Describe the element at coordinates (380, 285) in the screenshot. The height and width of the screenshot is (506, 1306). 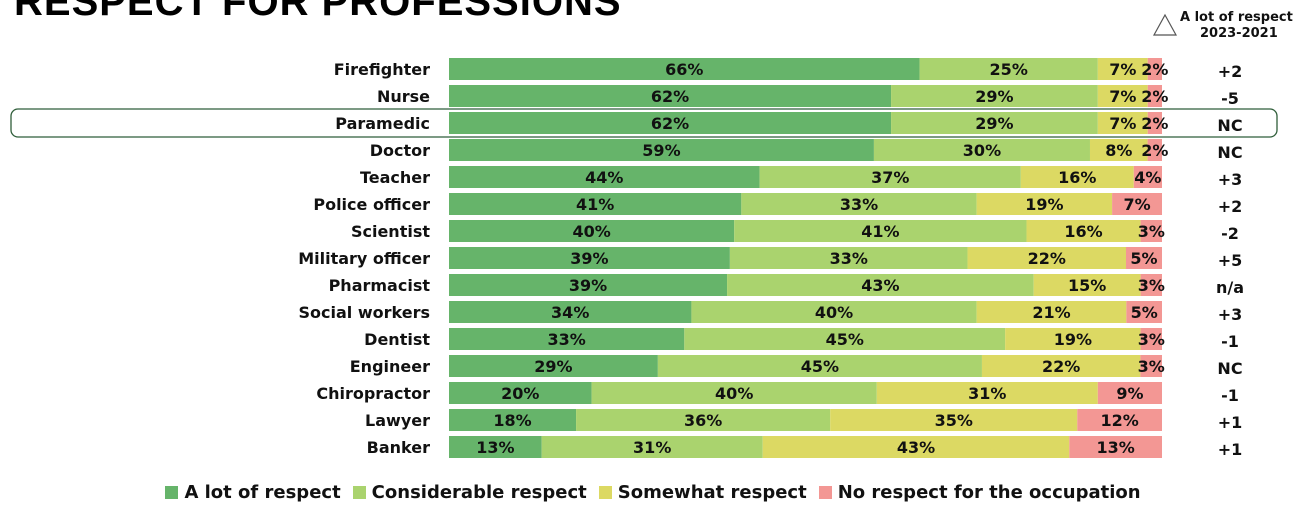
I see `row-label-pharmacist: Pharmacist` at that location.